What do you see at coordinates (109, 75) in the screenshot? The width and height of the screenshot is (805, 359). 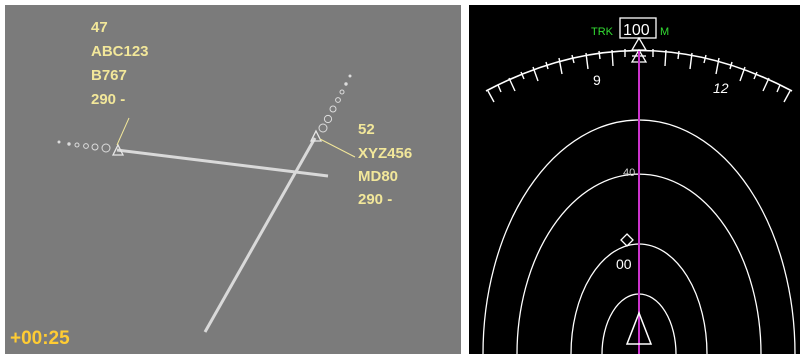 I see `aircraft-1-type: B767` at bounding box center [109, 75].